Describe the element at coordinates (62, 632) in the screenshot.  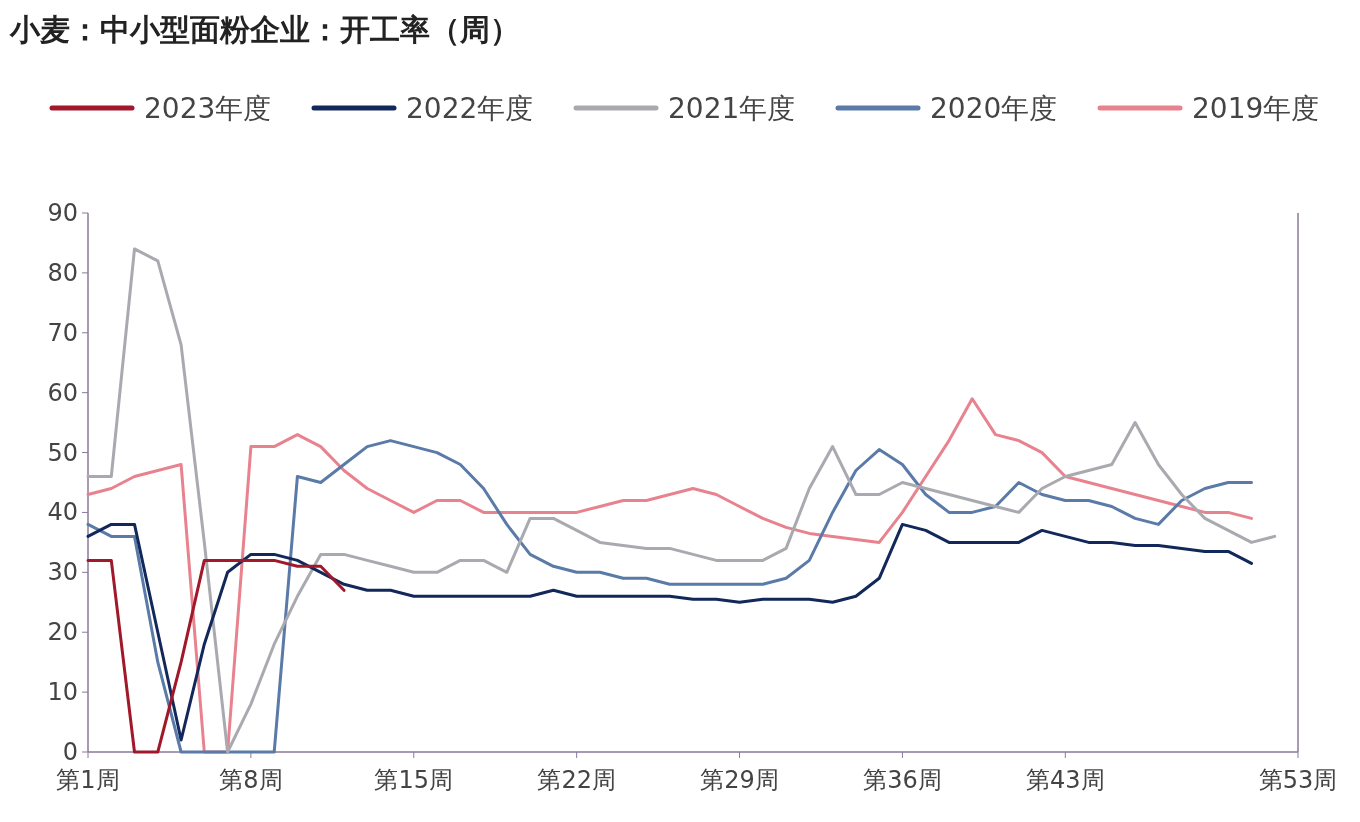
I see `y-tick-label: 20` at that location.